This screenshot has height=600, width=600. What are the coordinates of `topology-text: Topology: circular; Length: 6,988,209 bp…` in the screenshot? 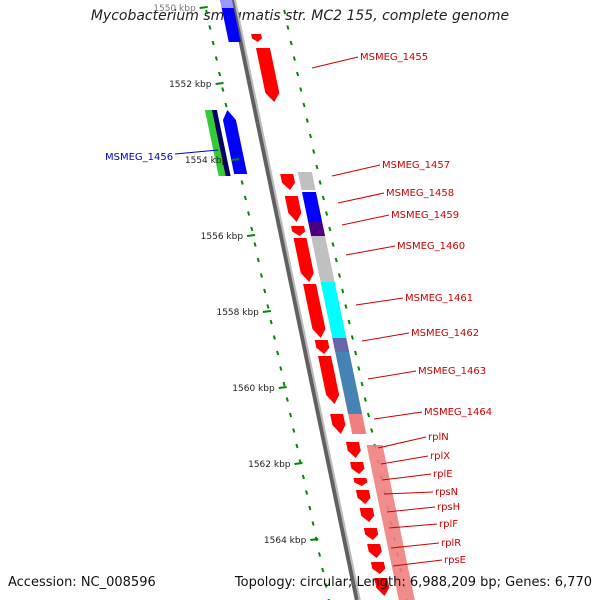 It's located at (413, 582).